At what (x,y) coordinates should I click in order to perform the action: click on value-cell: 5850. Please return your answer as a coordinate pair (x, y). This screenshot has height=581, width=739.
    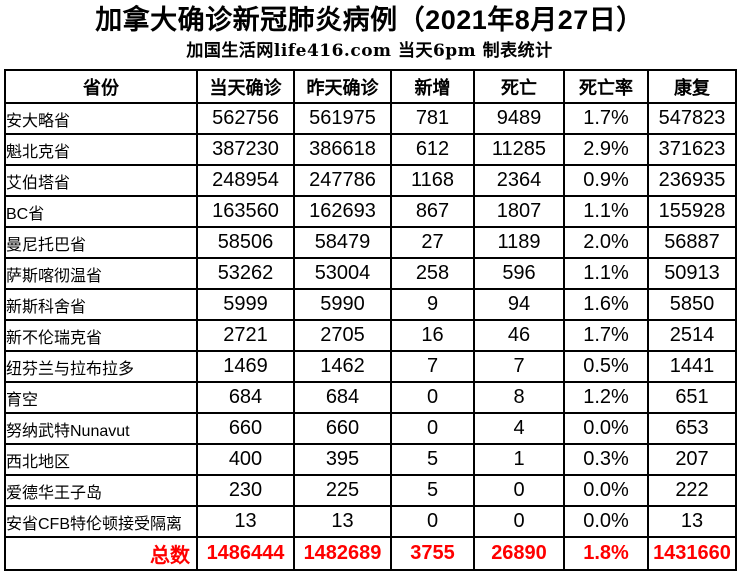
    Looking at the image, I should click on (692, 304).